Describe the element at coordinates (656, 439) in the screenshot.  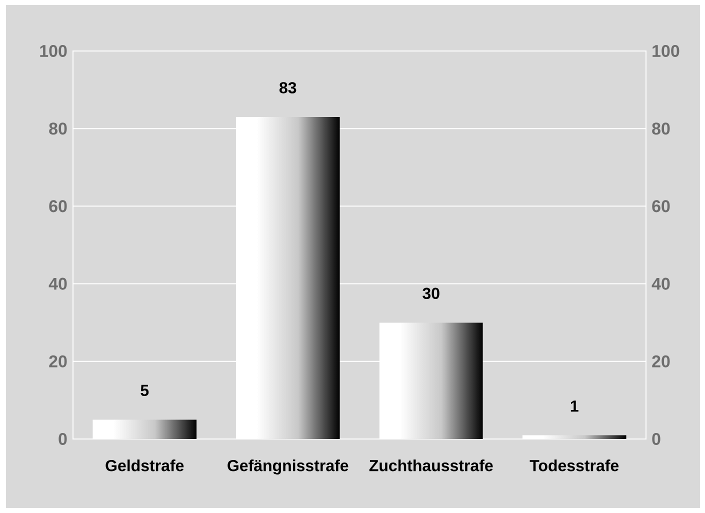
I see `y2-tick-label: 0` at that location.